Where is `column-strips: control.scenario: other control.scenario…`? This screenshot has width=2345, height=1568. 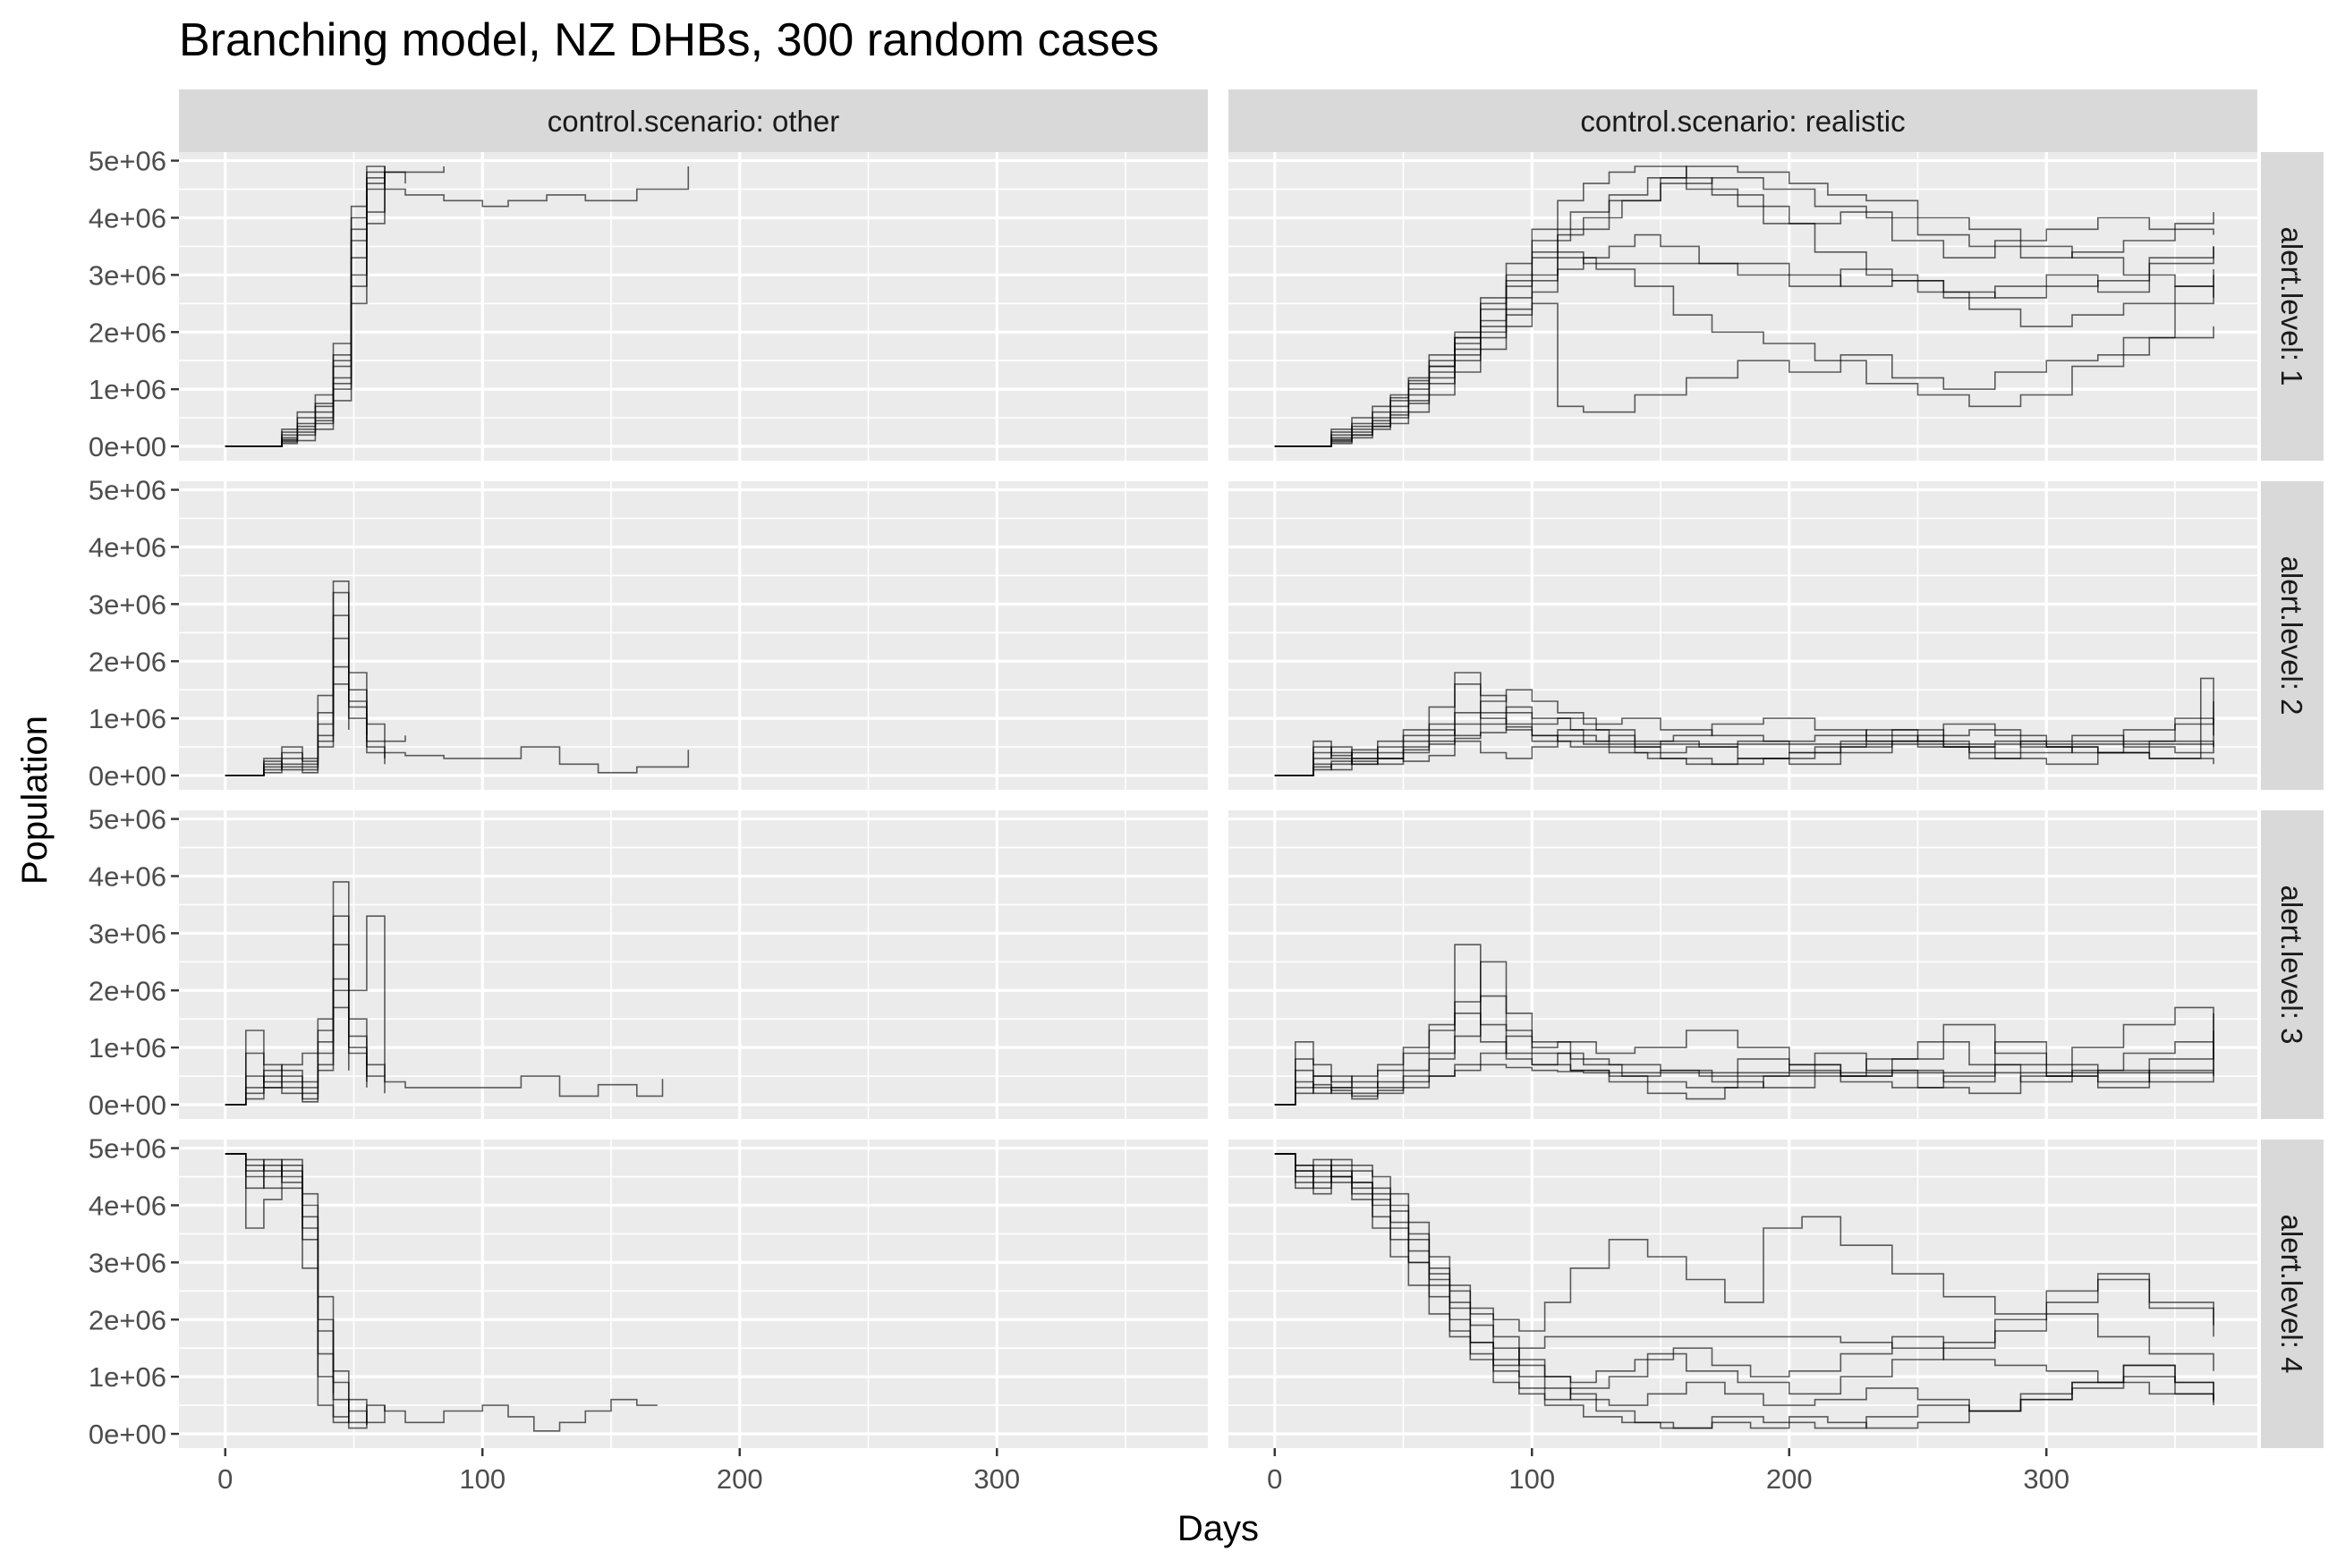 column-strips: control.scenario: other control.scenario… is located at coordinates (1218, 121).